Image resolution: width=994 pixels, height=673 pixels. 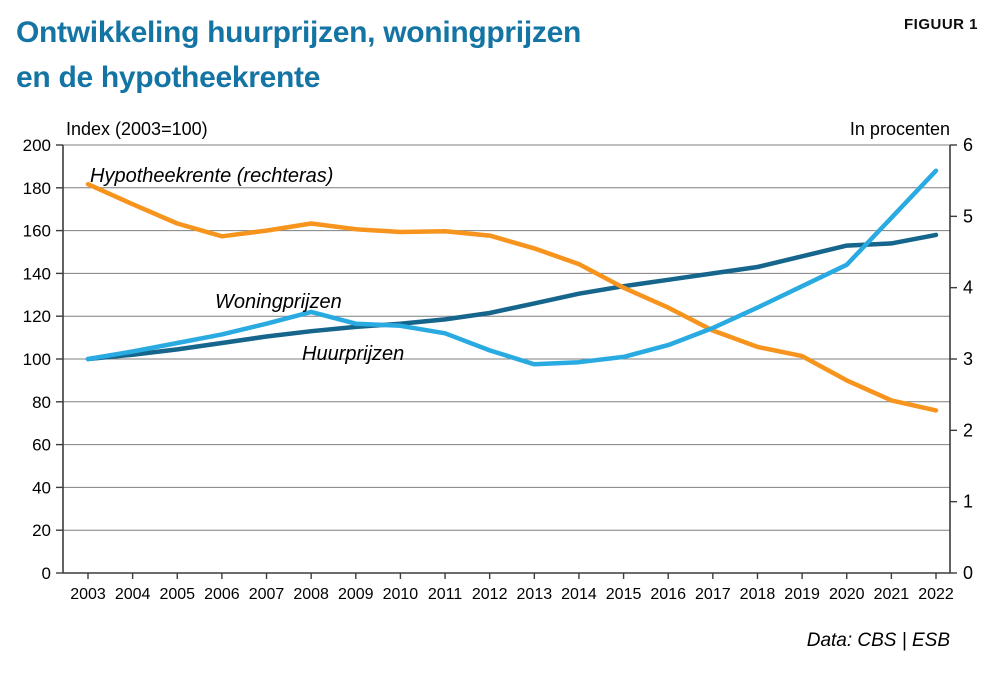 I want to click on left-tick-label: 60, so click(x=41, y=445).